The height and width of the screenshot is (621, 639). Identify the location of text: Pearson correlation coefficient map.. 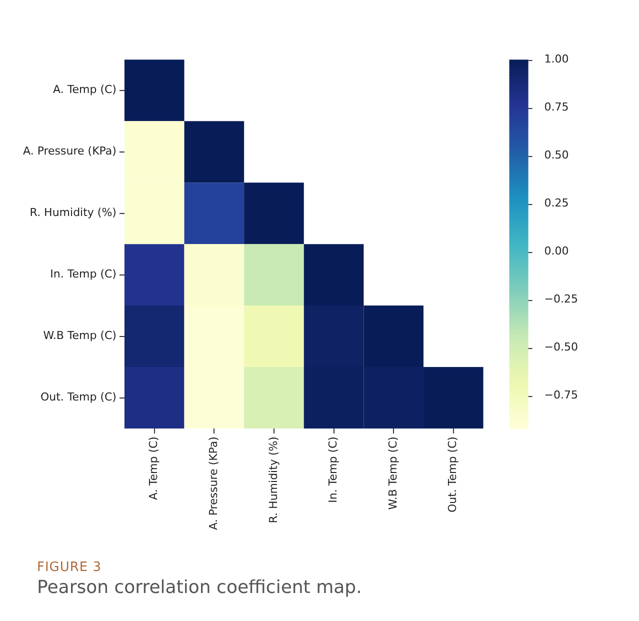
(199, 587).